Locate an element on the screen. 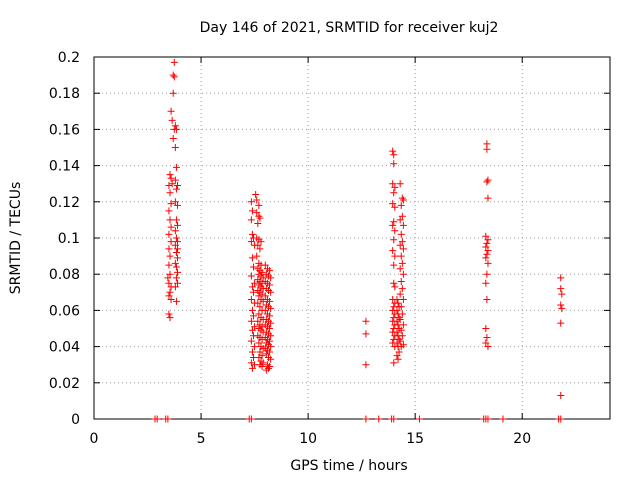 This screenshot has height=480, width=640. y-tick-label: 0.2 is located at coordinates (69, 58).